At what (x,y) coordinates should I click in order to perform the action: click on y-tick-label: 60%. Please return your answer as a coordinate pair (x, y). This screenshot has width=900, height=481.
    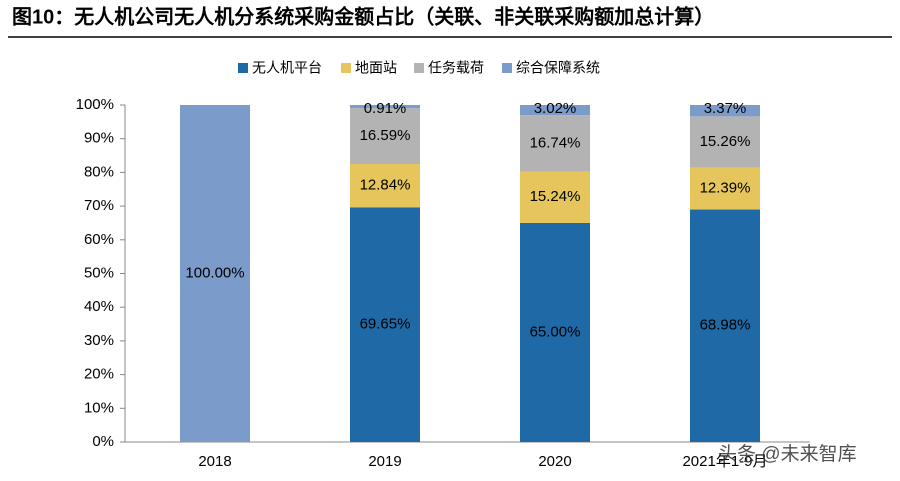
    Looking at the image, I should click on (99, 239).